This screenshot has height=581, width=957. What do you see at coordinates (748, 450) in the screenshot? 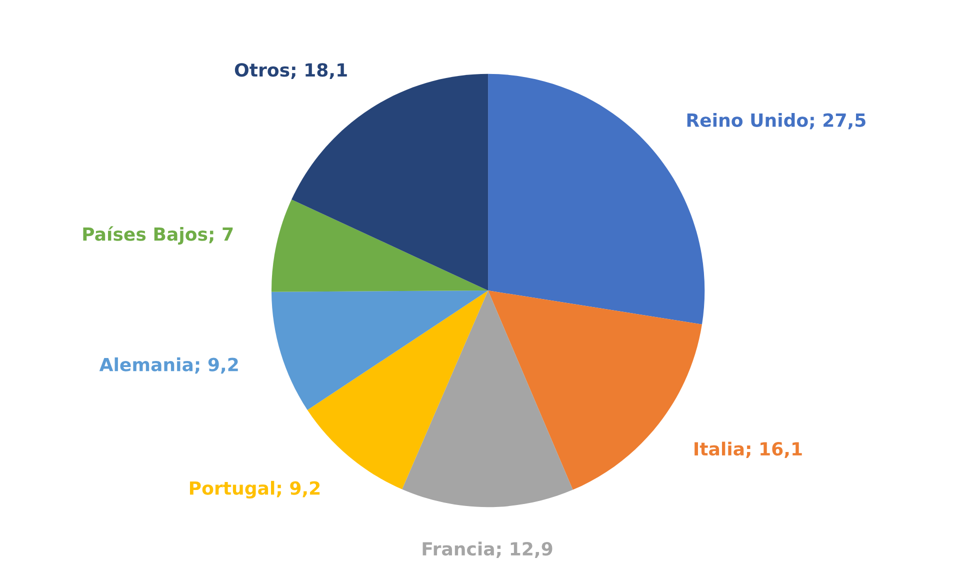
I see `slice-label: Italia; 16,1` at bounding box center [748, 450].